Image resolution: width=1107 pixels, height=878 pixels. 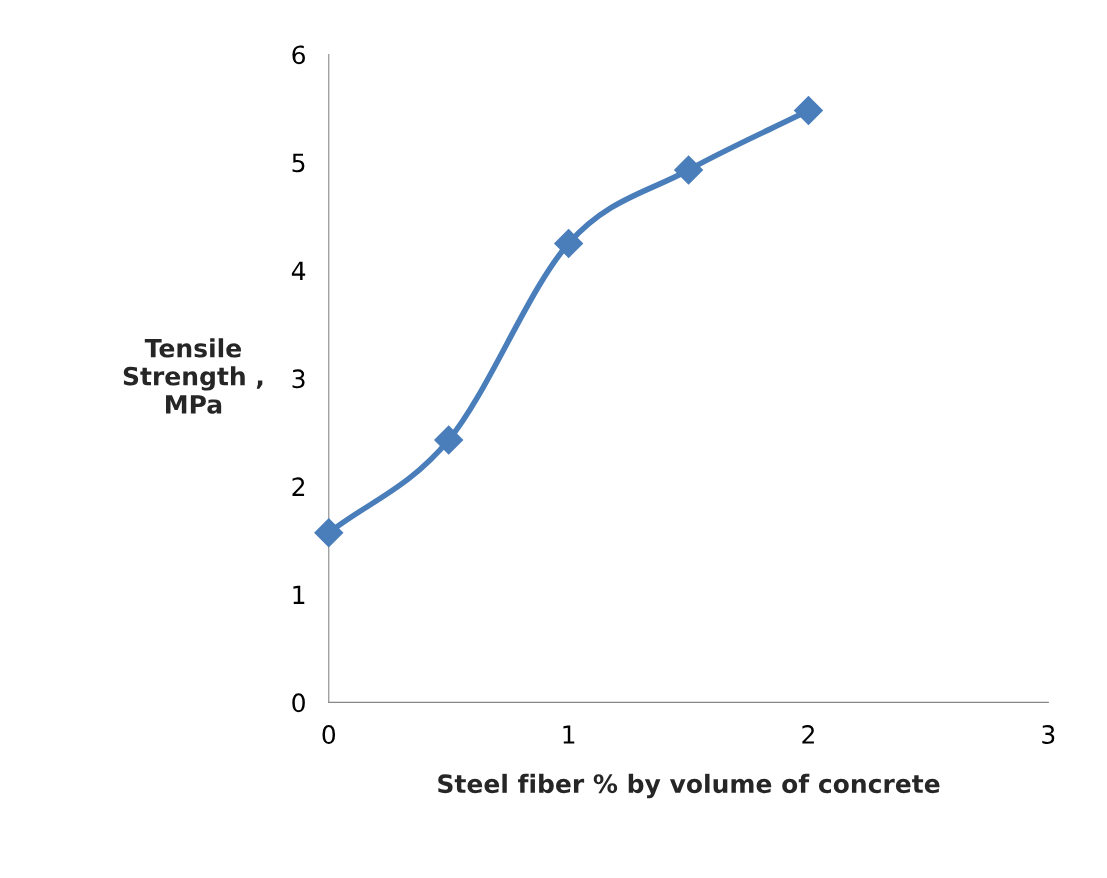 I want to click on x-axis-title: Steel fiber % by volume of concrete, so click(x=689, y=786).